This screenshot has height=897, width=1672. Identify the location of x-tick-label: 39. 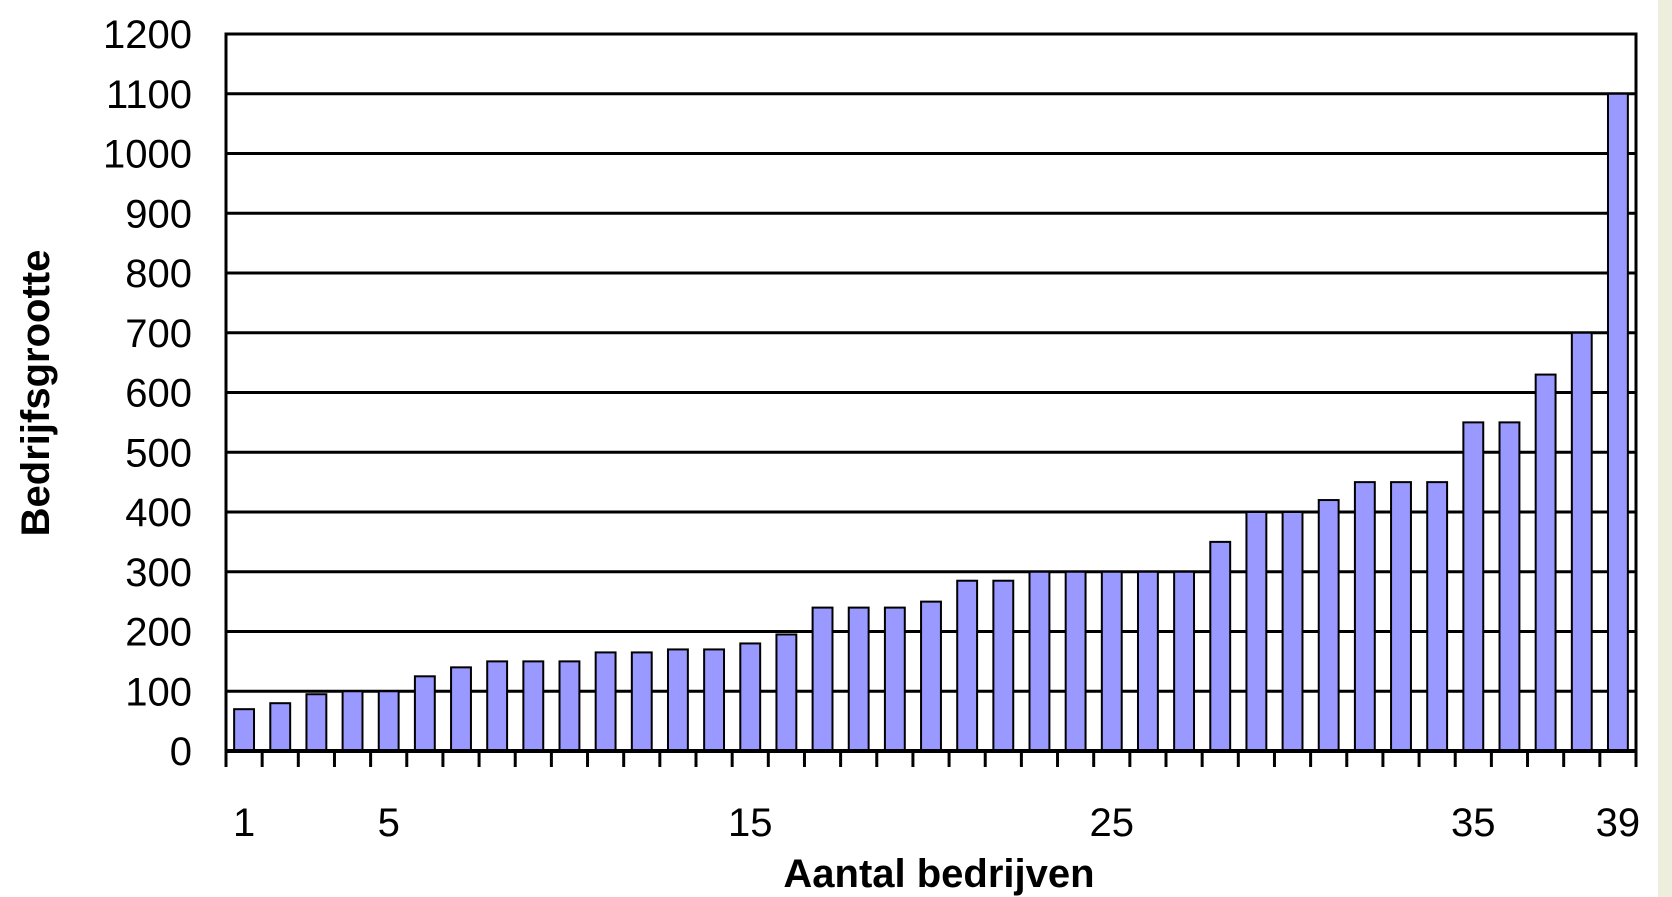
(1618, 823).